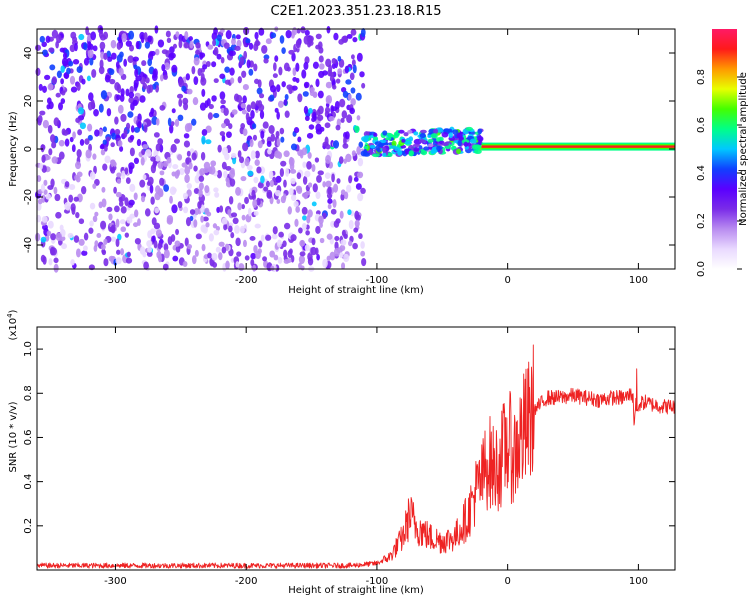  I want to click on colorbar-gradient, so click(724, 149).